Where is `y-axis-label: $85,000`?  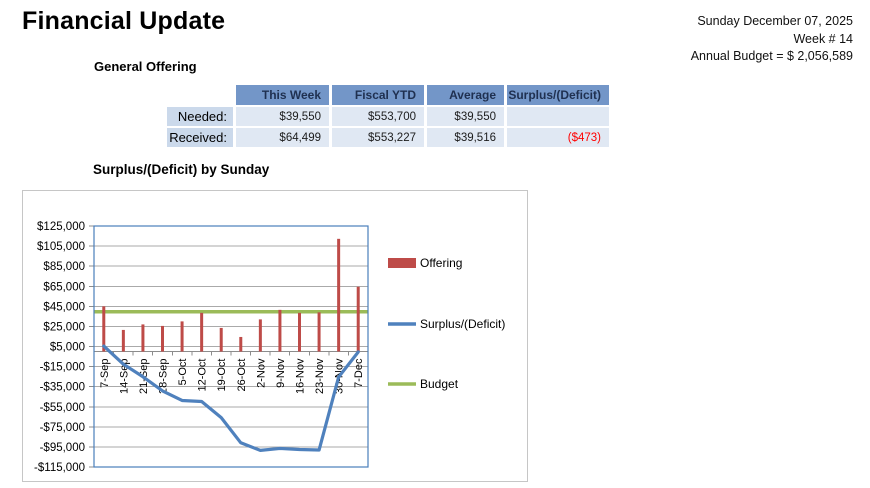
y-axis-label: $85,000 is located at coordinates (64, 267).